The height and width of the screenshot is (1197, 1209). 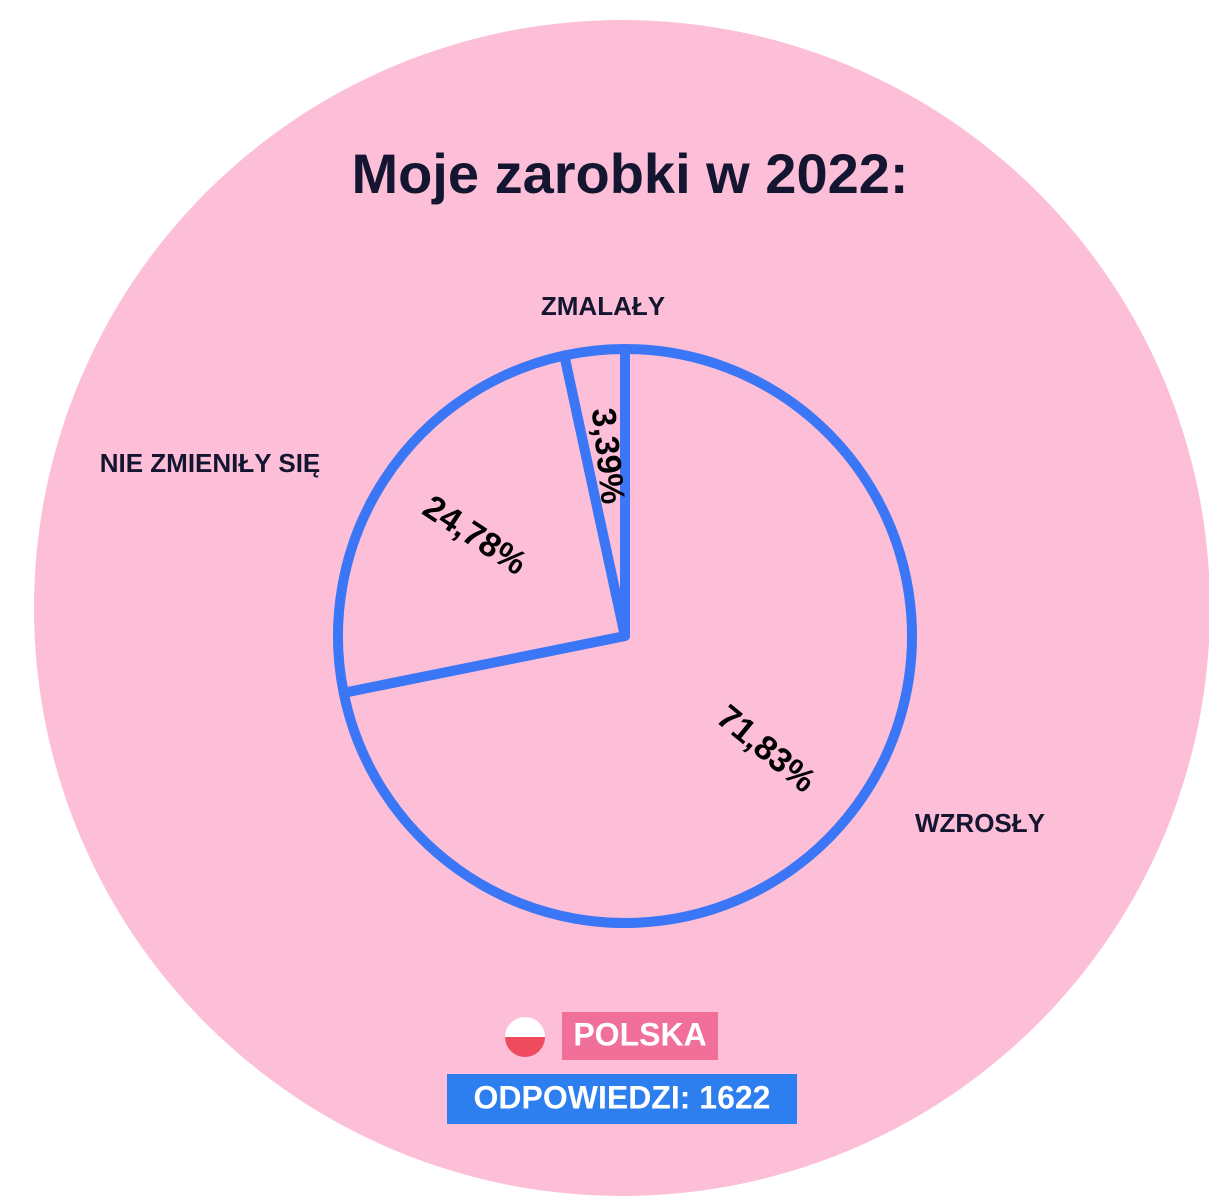 I want to click on country-label: POLSKA, so click(x=639, y=1034).